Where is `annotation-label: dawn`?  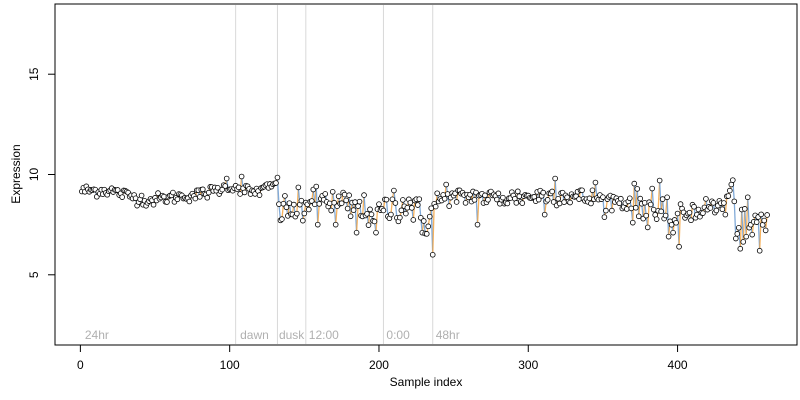 annotation-label: dawn is located at coordinates (254, 335).